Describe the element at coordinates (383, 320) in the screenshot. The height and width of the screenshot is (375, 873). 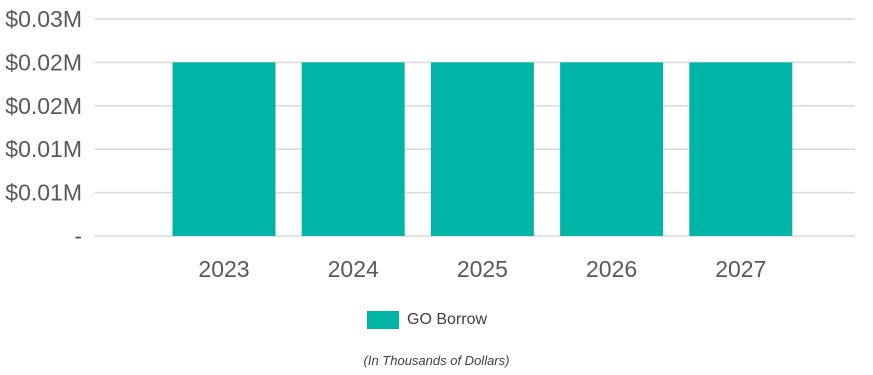
I see `legend-swatch` at that location.